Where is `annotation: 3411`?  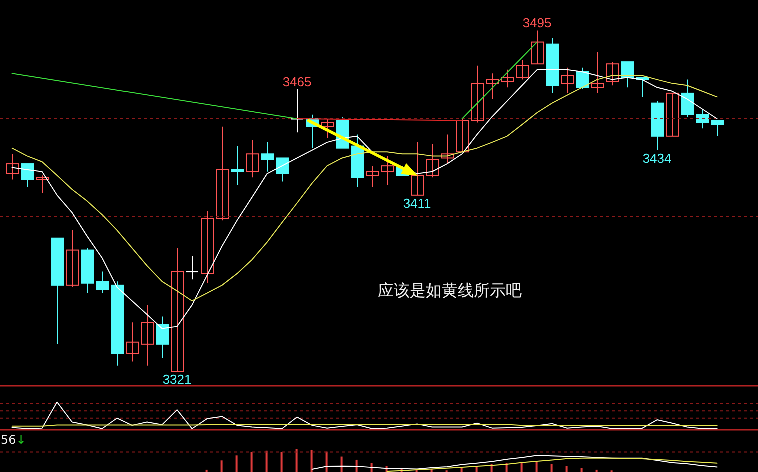
annotation: 3411 is located at coordinates (417, 203).